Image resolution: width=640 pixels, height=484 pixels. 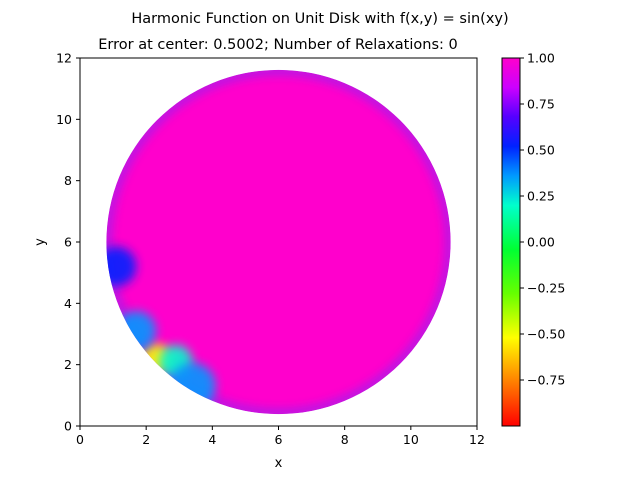 What do you see at coordinates (68, 303) in the screenshot?
I see `y-tick-label: 4` at bounding box center [68, 303].